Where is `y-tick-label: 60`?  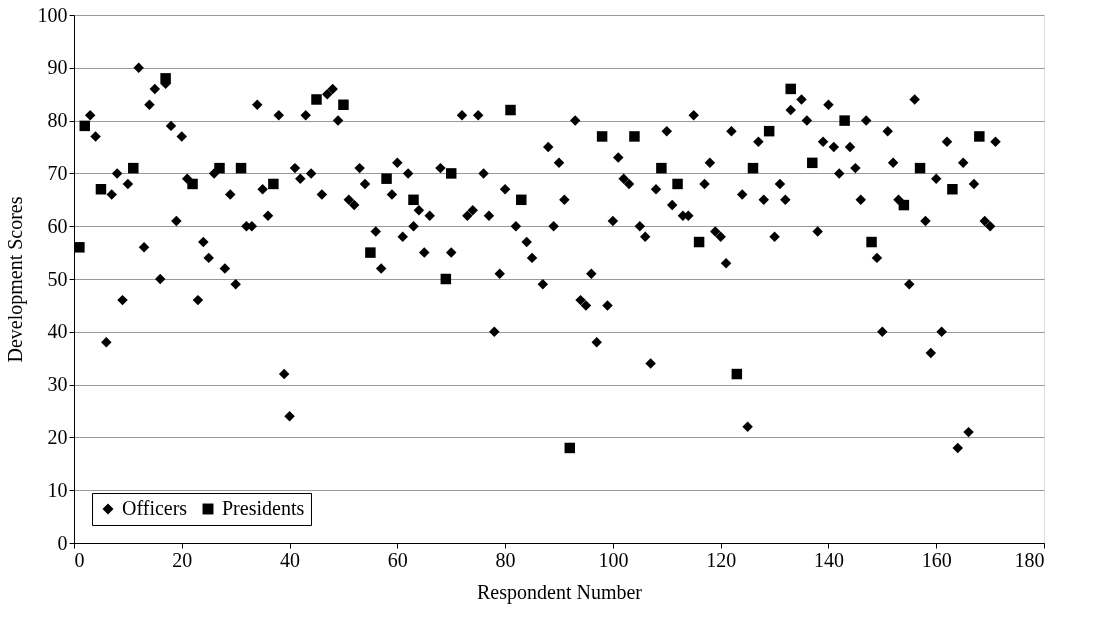
y-tick-label: 60 is located at coordinates (57, 225).